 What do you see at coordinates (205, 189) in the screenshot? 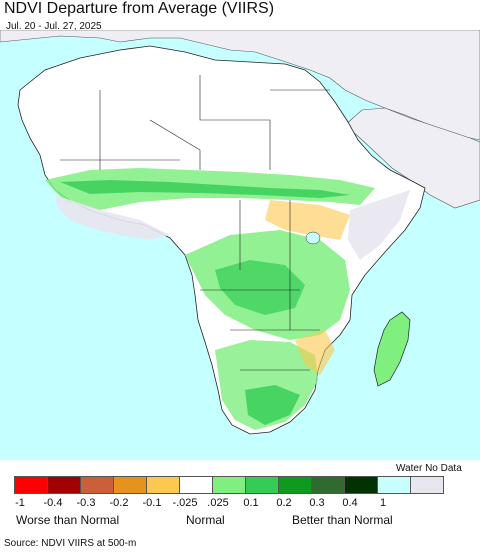
I see `sahel-dark` at bounding box center [205, 189].